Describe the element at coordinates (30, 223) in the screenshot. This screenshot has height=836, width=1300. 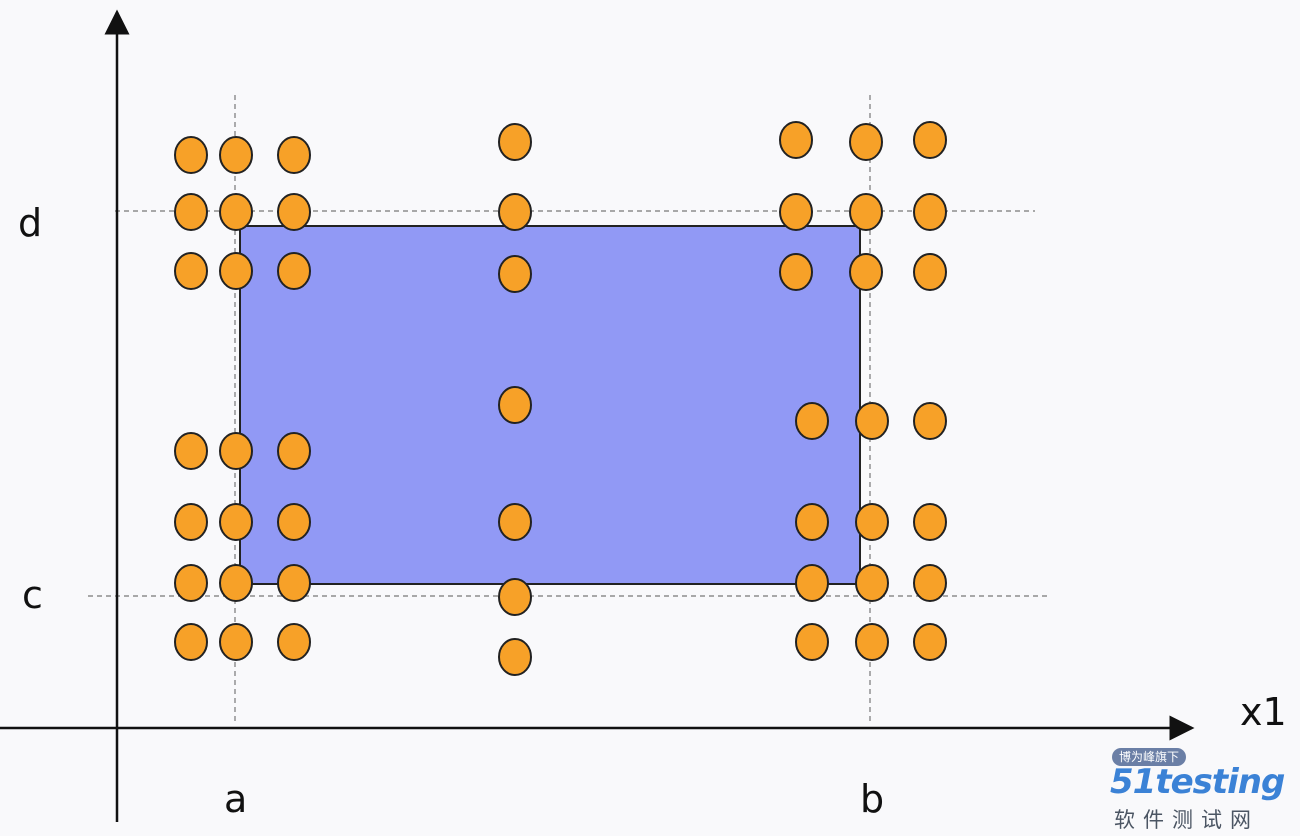
I see `label-d: d` at that location.